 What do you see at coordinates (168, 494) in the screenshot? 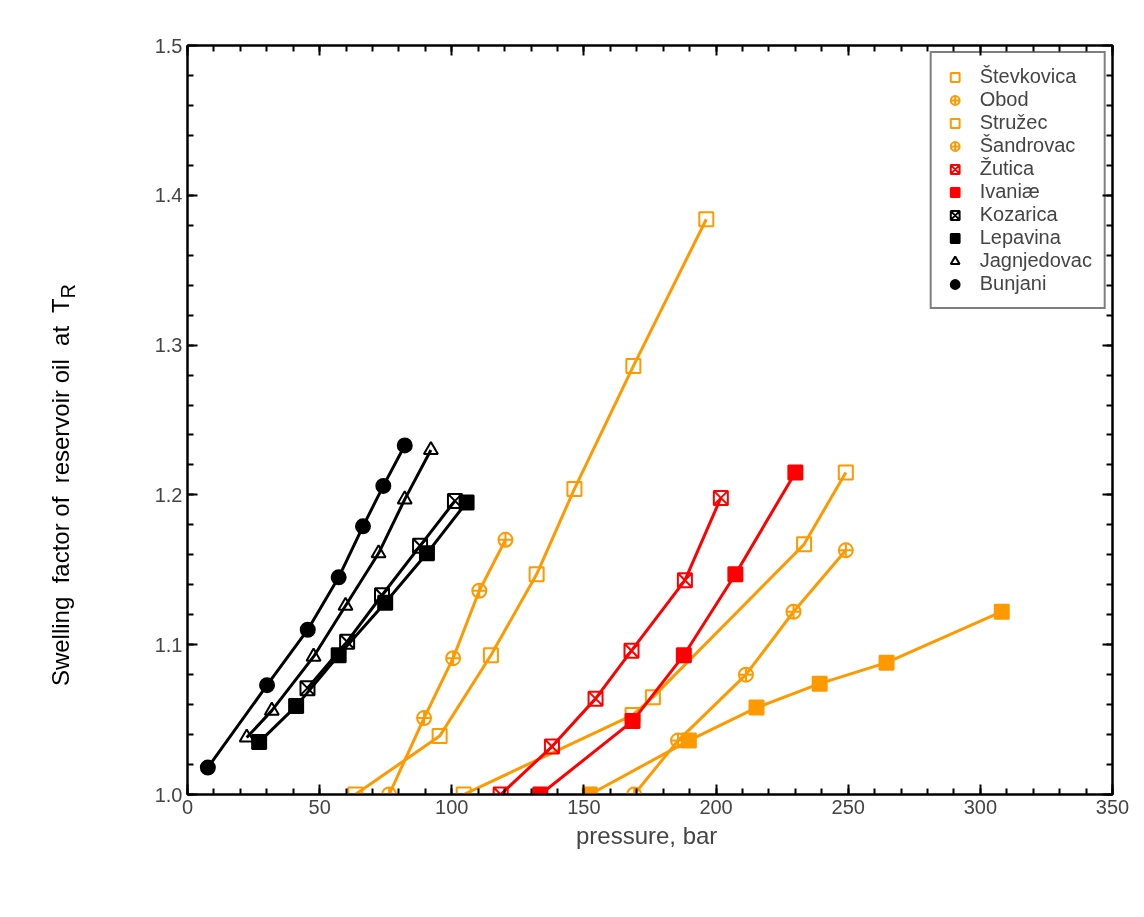
I see `y-tick-label: 1.2` at bounding box center [168, 494].